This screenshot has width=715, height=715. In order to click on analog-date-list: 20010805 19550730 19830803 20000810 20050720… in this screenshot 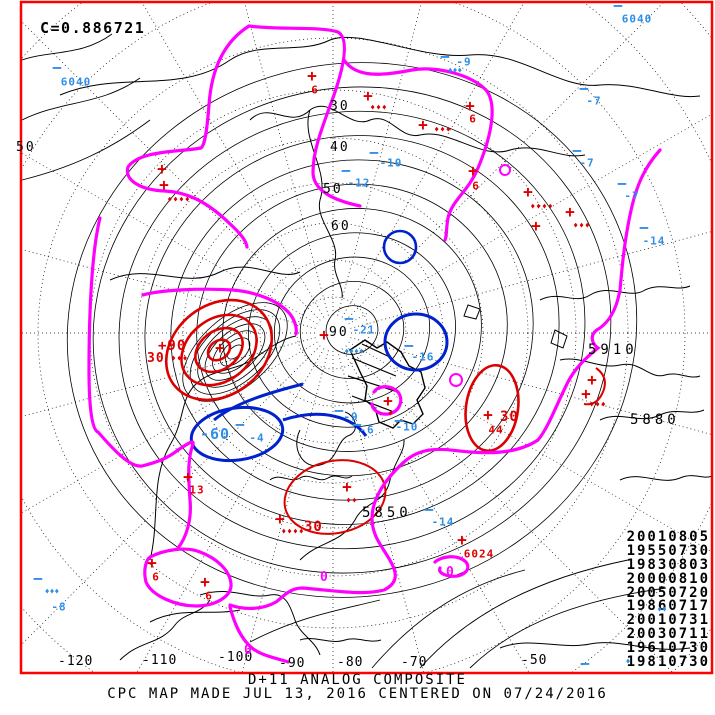, I will do `click(668, 600)`.